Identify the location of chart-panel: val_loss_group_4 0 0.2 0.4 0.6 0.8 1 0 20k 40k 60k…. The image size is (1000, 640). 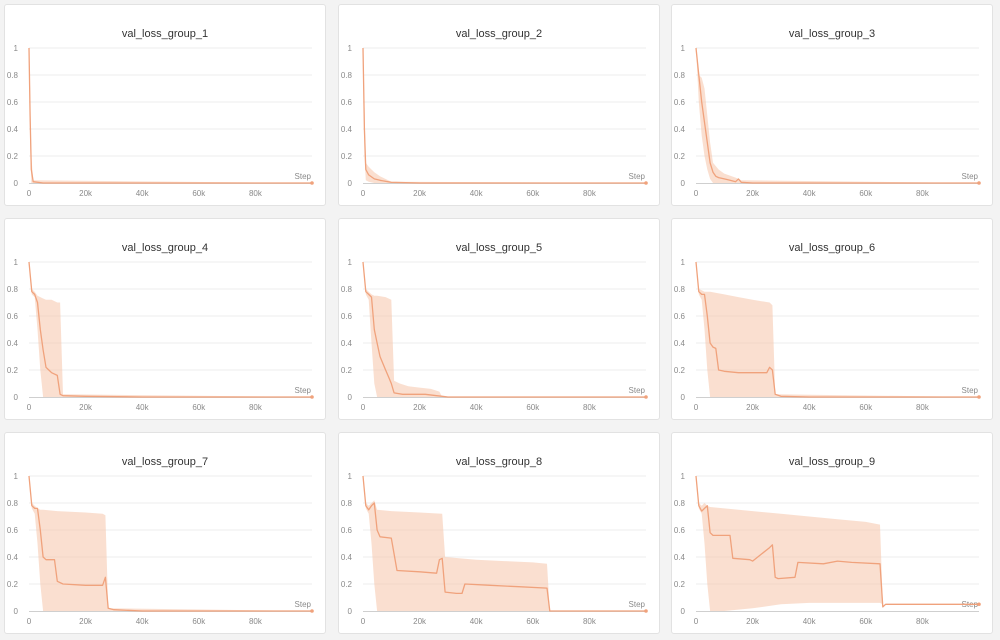
(165, 319).